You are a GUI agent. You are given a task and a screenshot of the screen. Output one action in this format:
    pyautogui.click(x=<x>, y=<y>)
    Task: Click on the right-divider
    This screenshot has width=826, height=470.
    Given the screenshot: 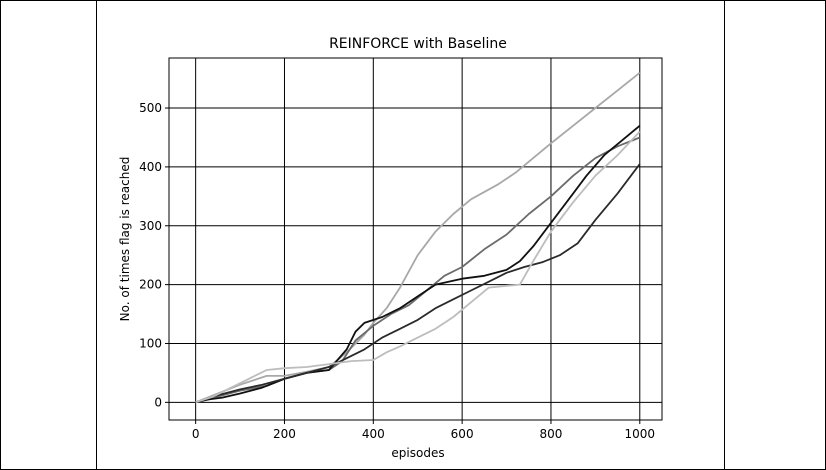 What is the action you would take?
    pyautogui.click(x=724, y=235)
    